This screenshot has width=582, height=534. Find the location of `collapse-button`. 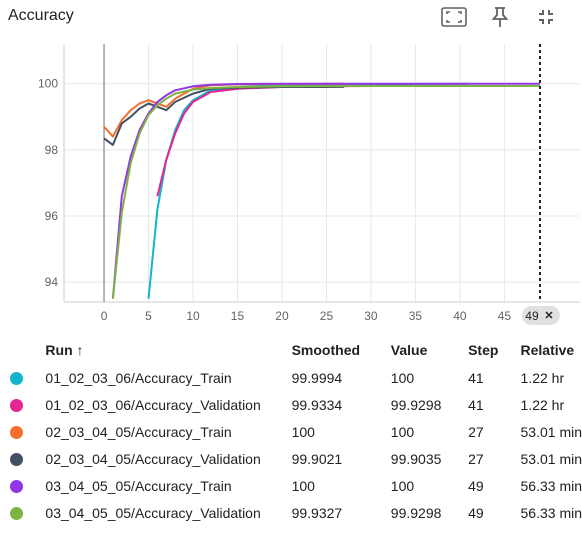

collapse-button is located at coordinates (546, 17).